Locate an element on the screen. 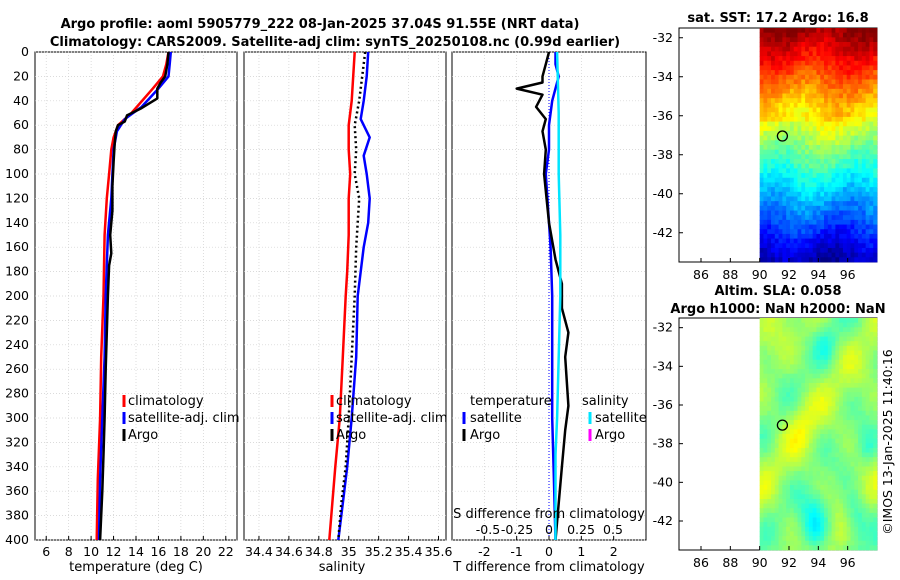 The image size is (900, 580). sla-argo-location-marker is located at coordinates (782, 425).